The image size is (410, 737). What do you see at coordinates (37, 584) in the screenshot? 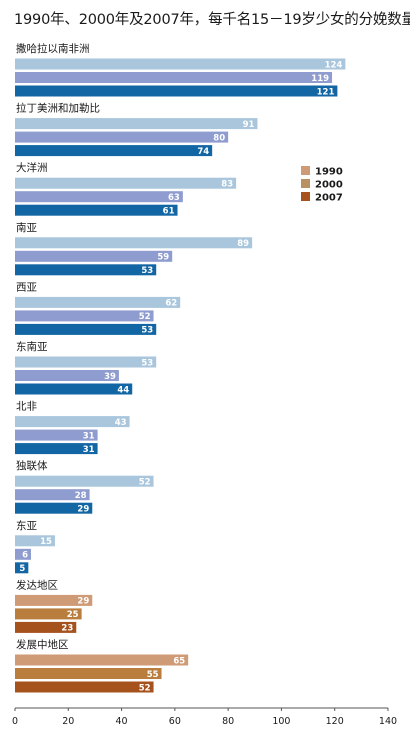
I see `category-label: 发达地区` at bounding box center [37, 584].